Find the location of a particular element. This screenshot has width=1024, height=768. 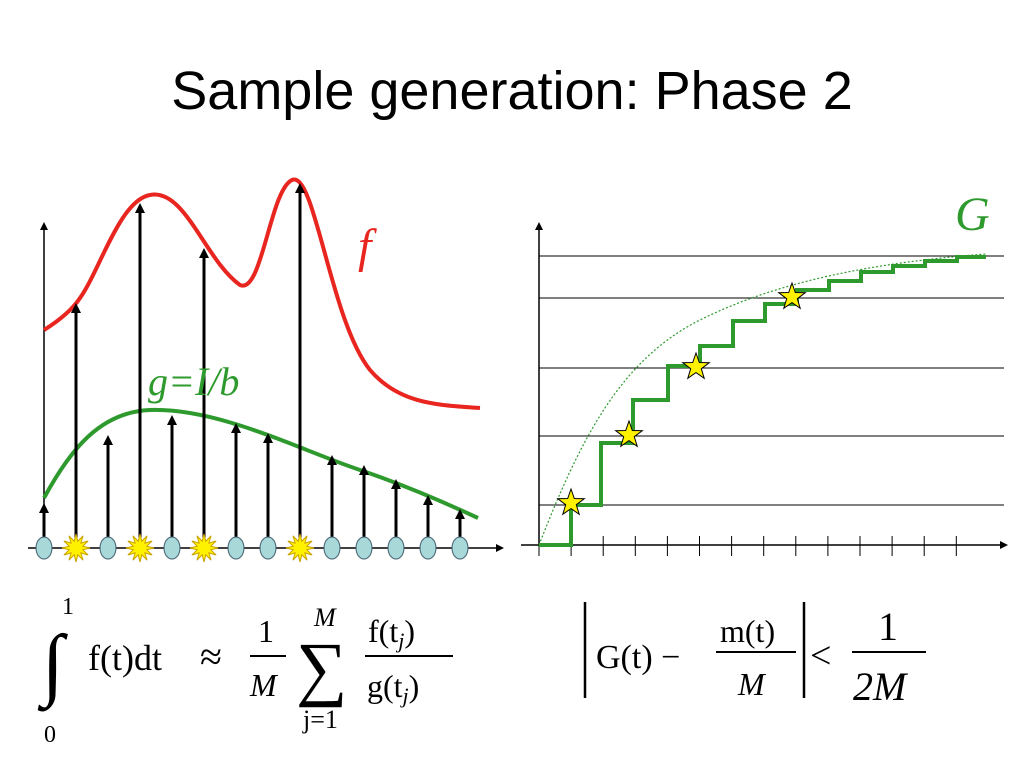

sum-sign: ∑ is located at coordinates (321, 668).